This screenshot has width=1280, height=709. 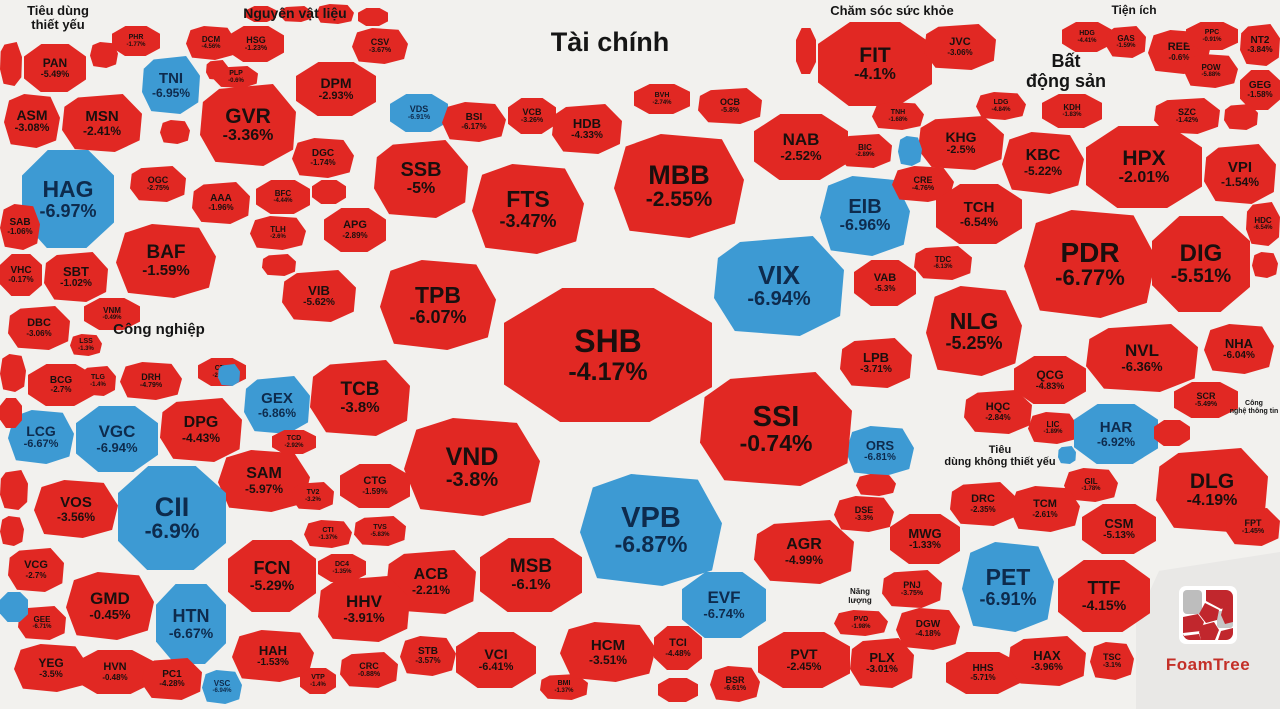 I want to click on treemap-cell-HQC: HQC -2.84%, so click(x=998, y=412).